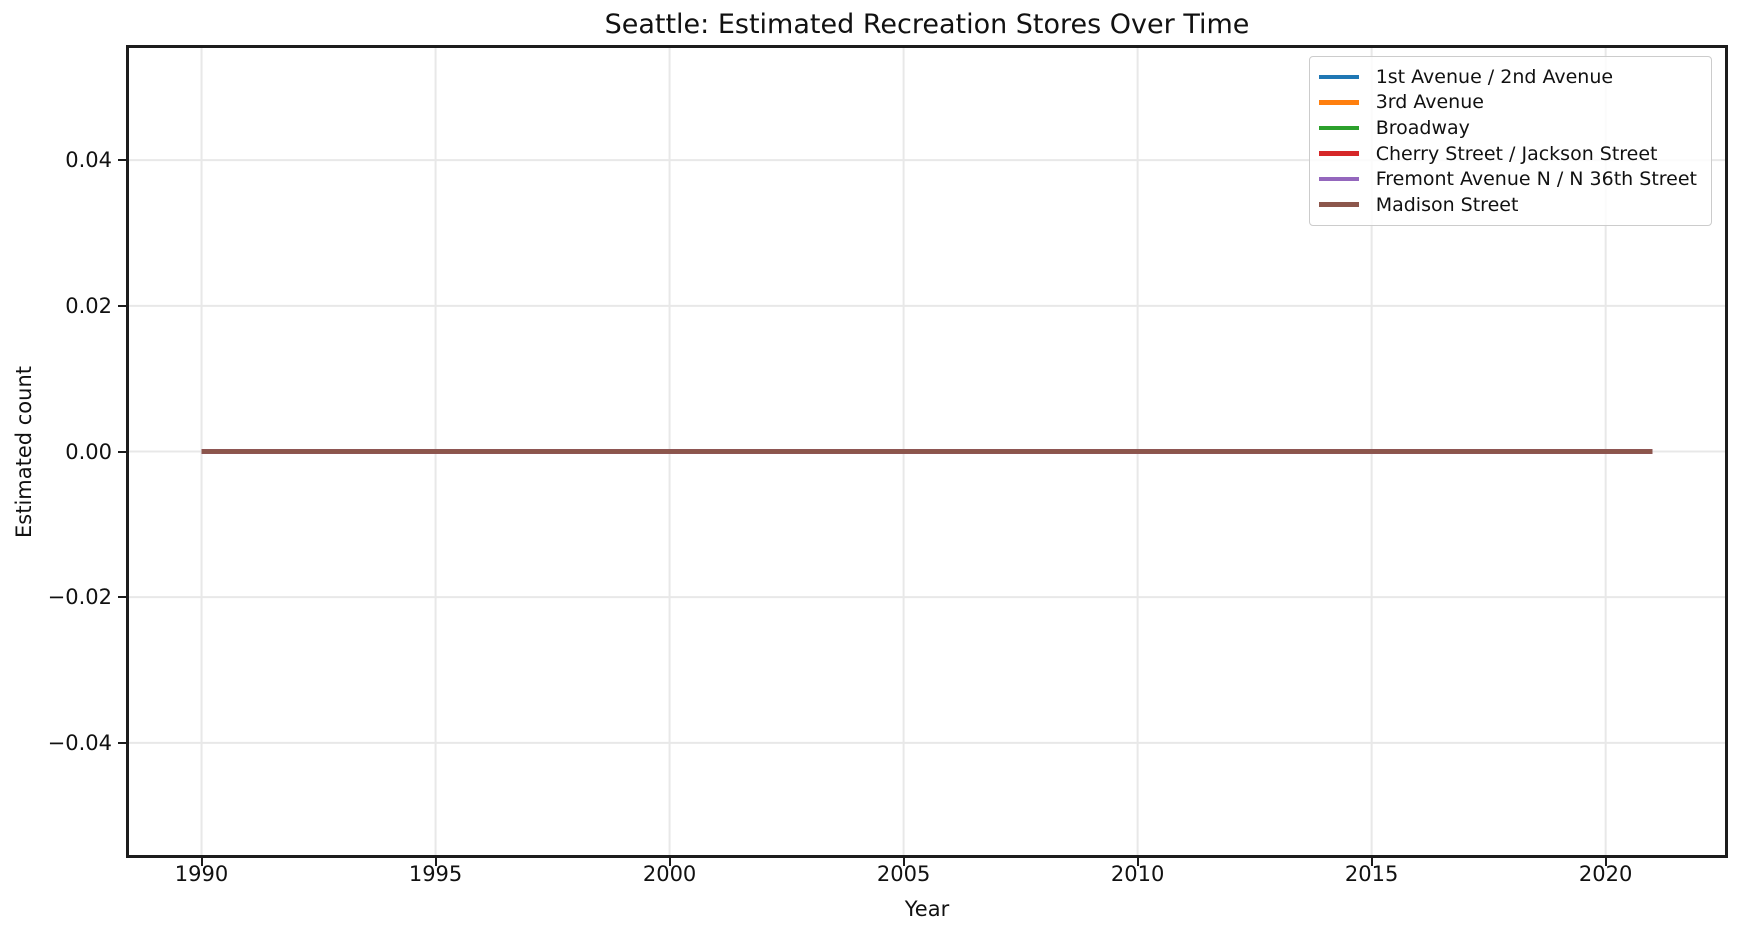 The height and width of the screenshot is (936, 1742). Describe the element at coordinates (435, 874) in the screenshot. I see `x-tick-label: 1995` at that location.